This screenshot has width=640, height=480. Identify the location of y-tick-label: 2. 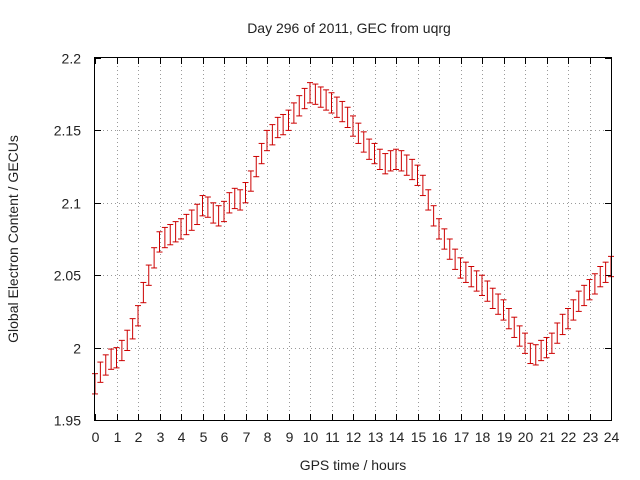
(77, 349).